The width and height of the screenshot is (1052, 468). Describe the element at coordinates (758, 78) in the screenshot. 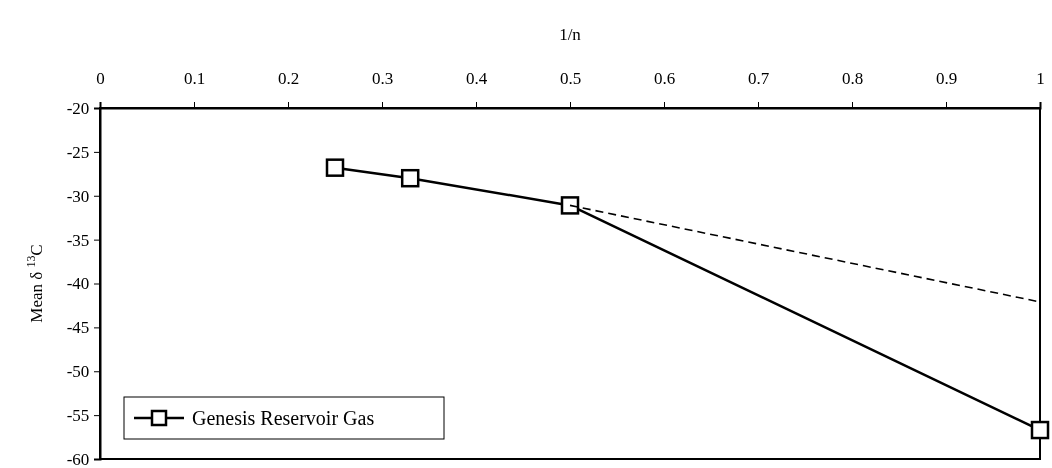

I see `x-tick-label: 0.7` at that location.